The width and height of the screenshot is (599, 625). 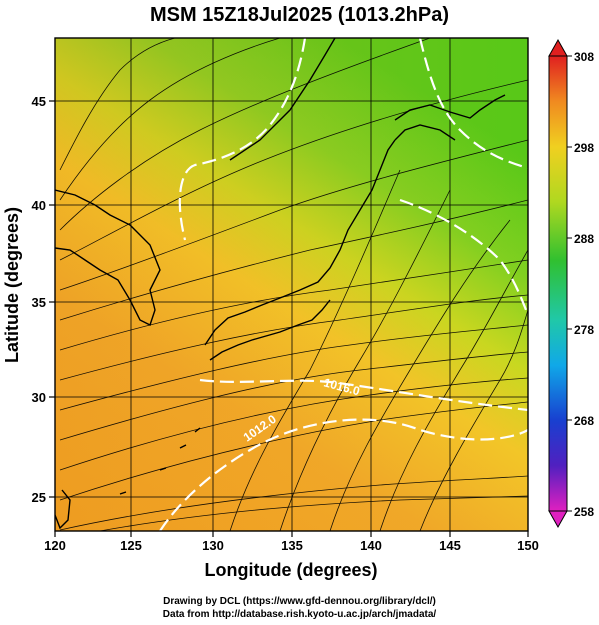 I want to click on color-bar-bottom-arrow, so click(x=558, y=519).